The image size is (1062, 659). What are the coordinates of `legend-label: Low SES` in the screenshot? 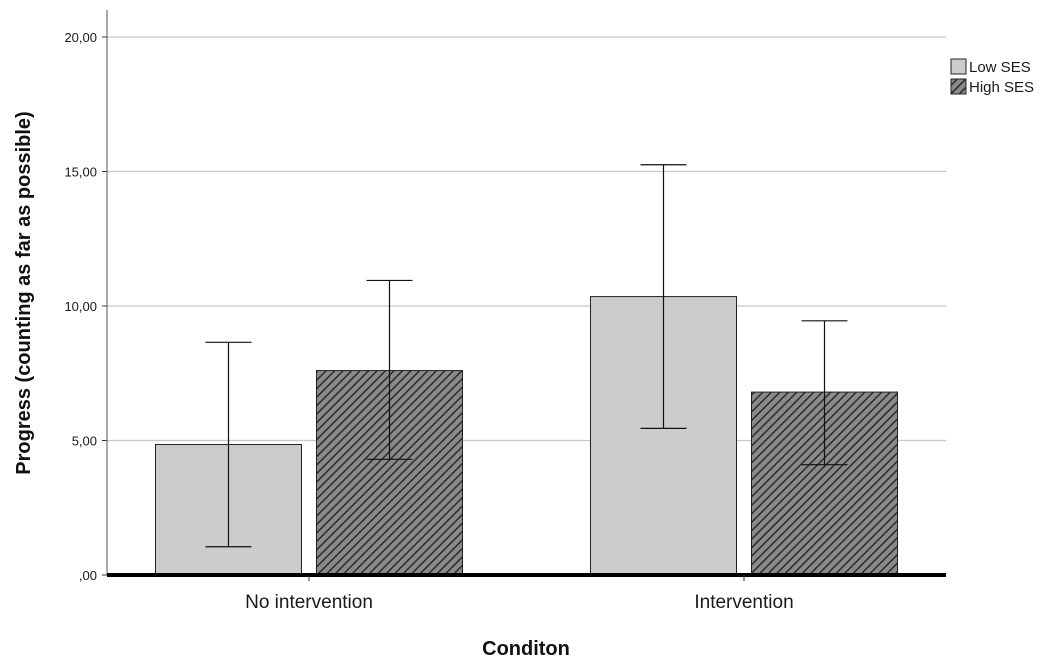 It's located at (1000, 67).